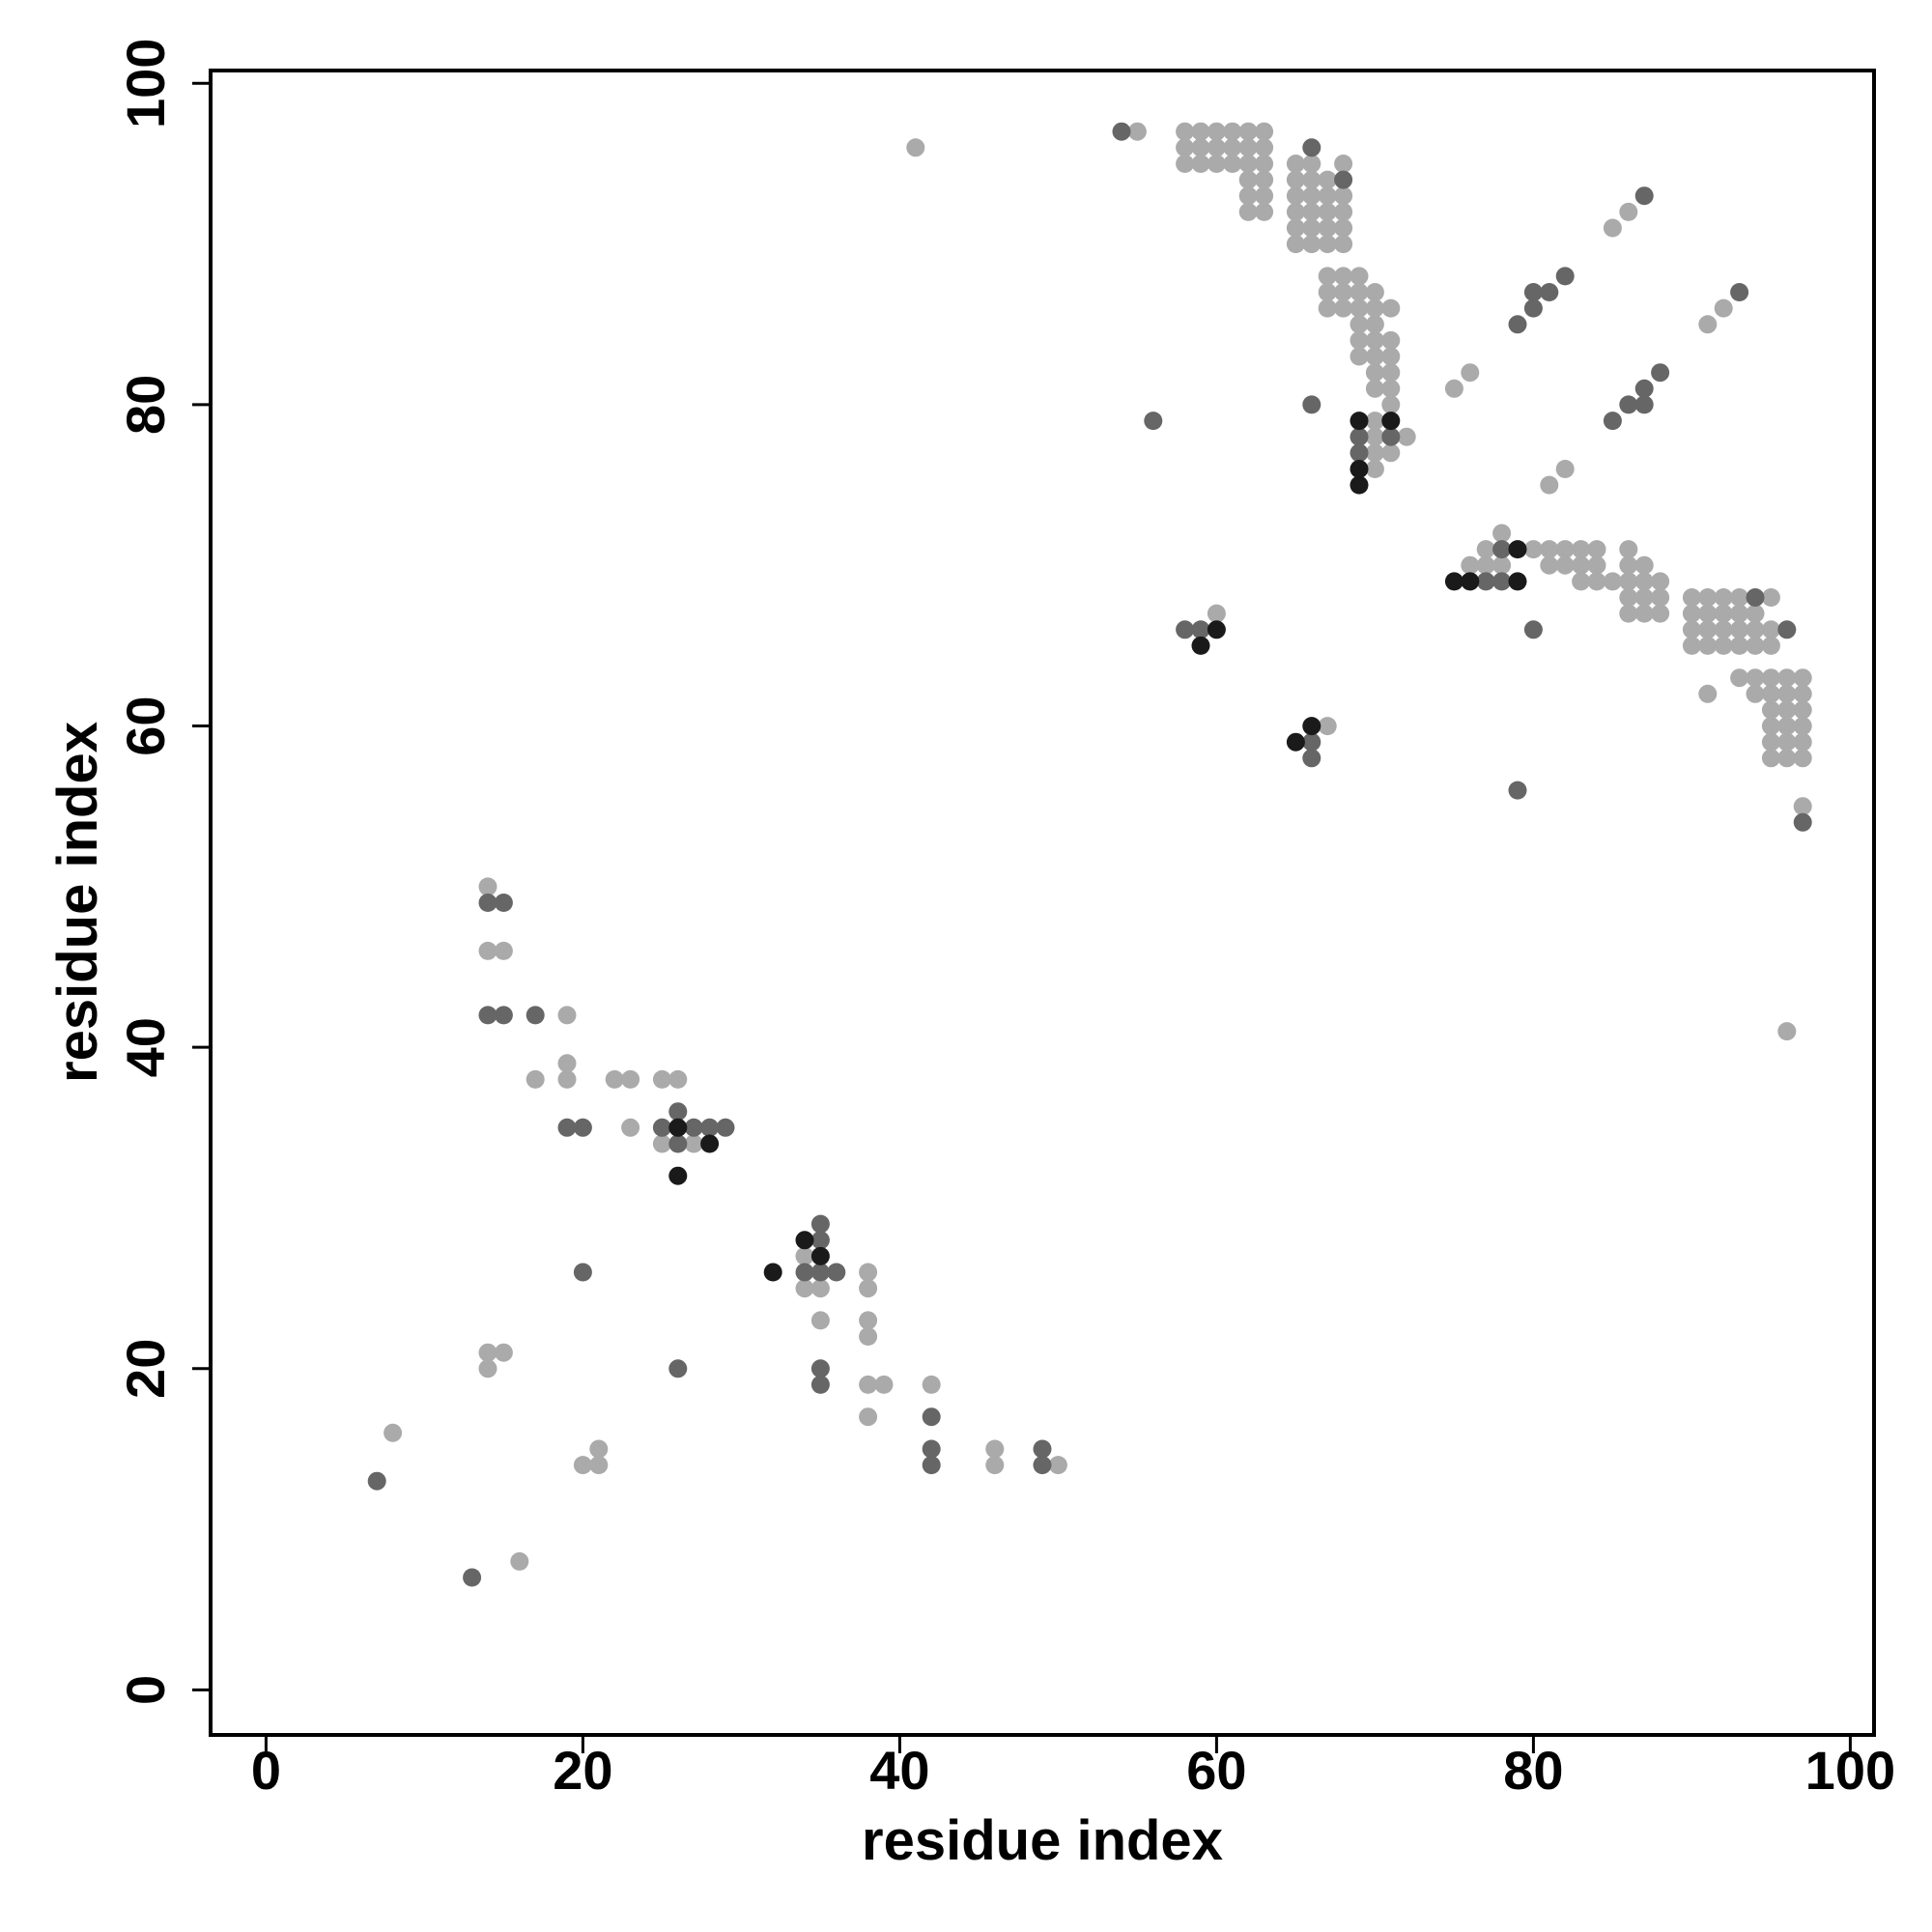 The height and width of the screenshot is (1932, 1932). Describe the element at coordinates (145, 405) in the screenshot. I see `y-tick-label: 80` at that location.